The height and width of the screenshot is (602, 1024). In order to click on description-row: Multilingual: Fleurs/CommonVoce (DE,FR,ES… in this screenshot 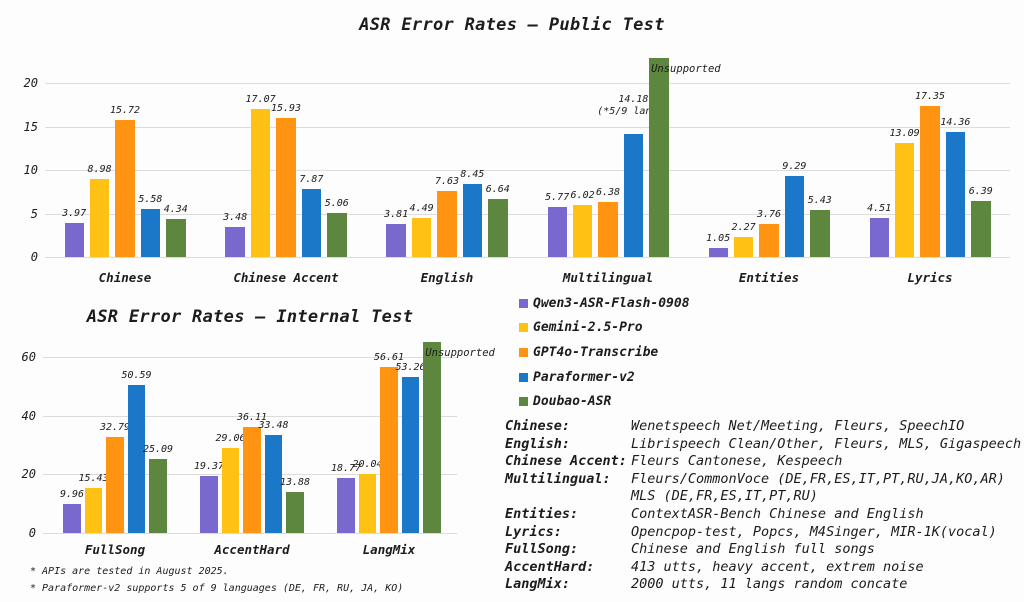, I will do `click(763, 488)`.